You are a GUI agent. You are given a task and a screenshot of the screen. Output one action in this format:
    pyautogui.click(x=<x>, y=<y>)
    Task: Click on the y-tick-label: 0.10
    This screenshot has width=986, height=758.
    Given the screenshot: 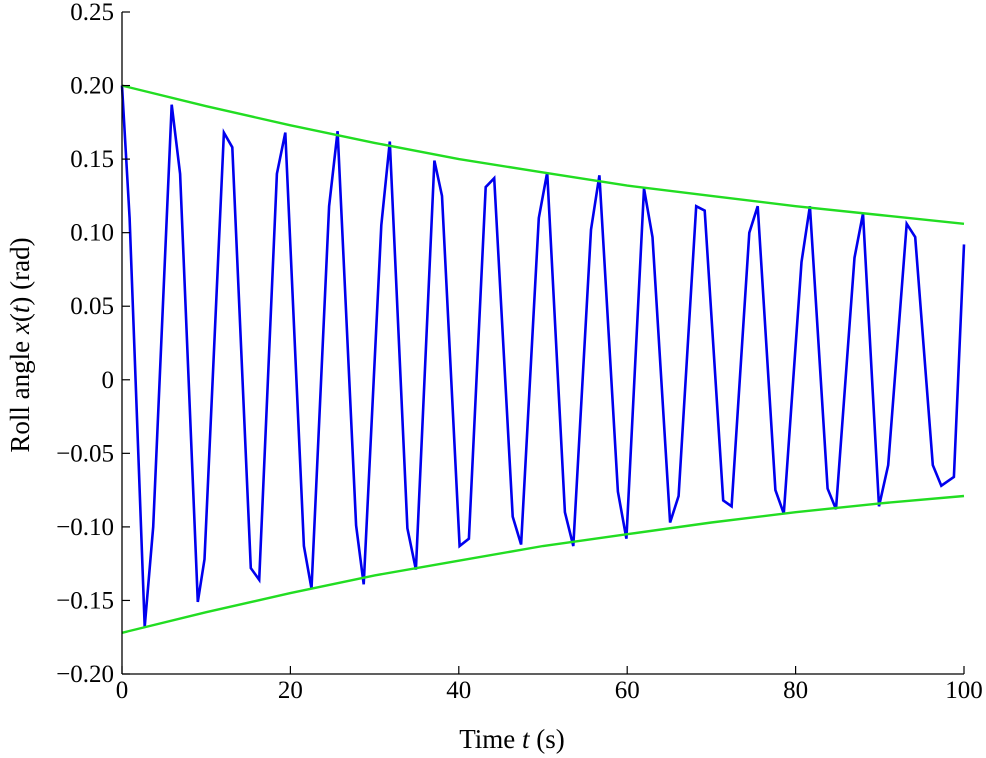 What is the action you would take?
    pyautogui.click(x=92, y=233)
    